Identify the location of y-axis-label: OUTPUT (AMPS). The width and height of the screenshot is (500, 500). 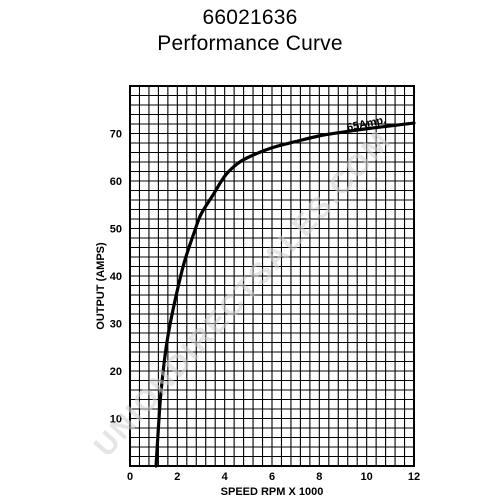
(101, 286).